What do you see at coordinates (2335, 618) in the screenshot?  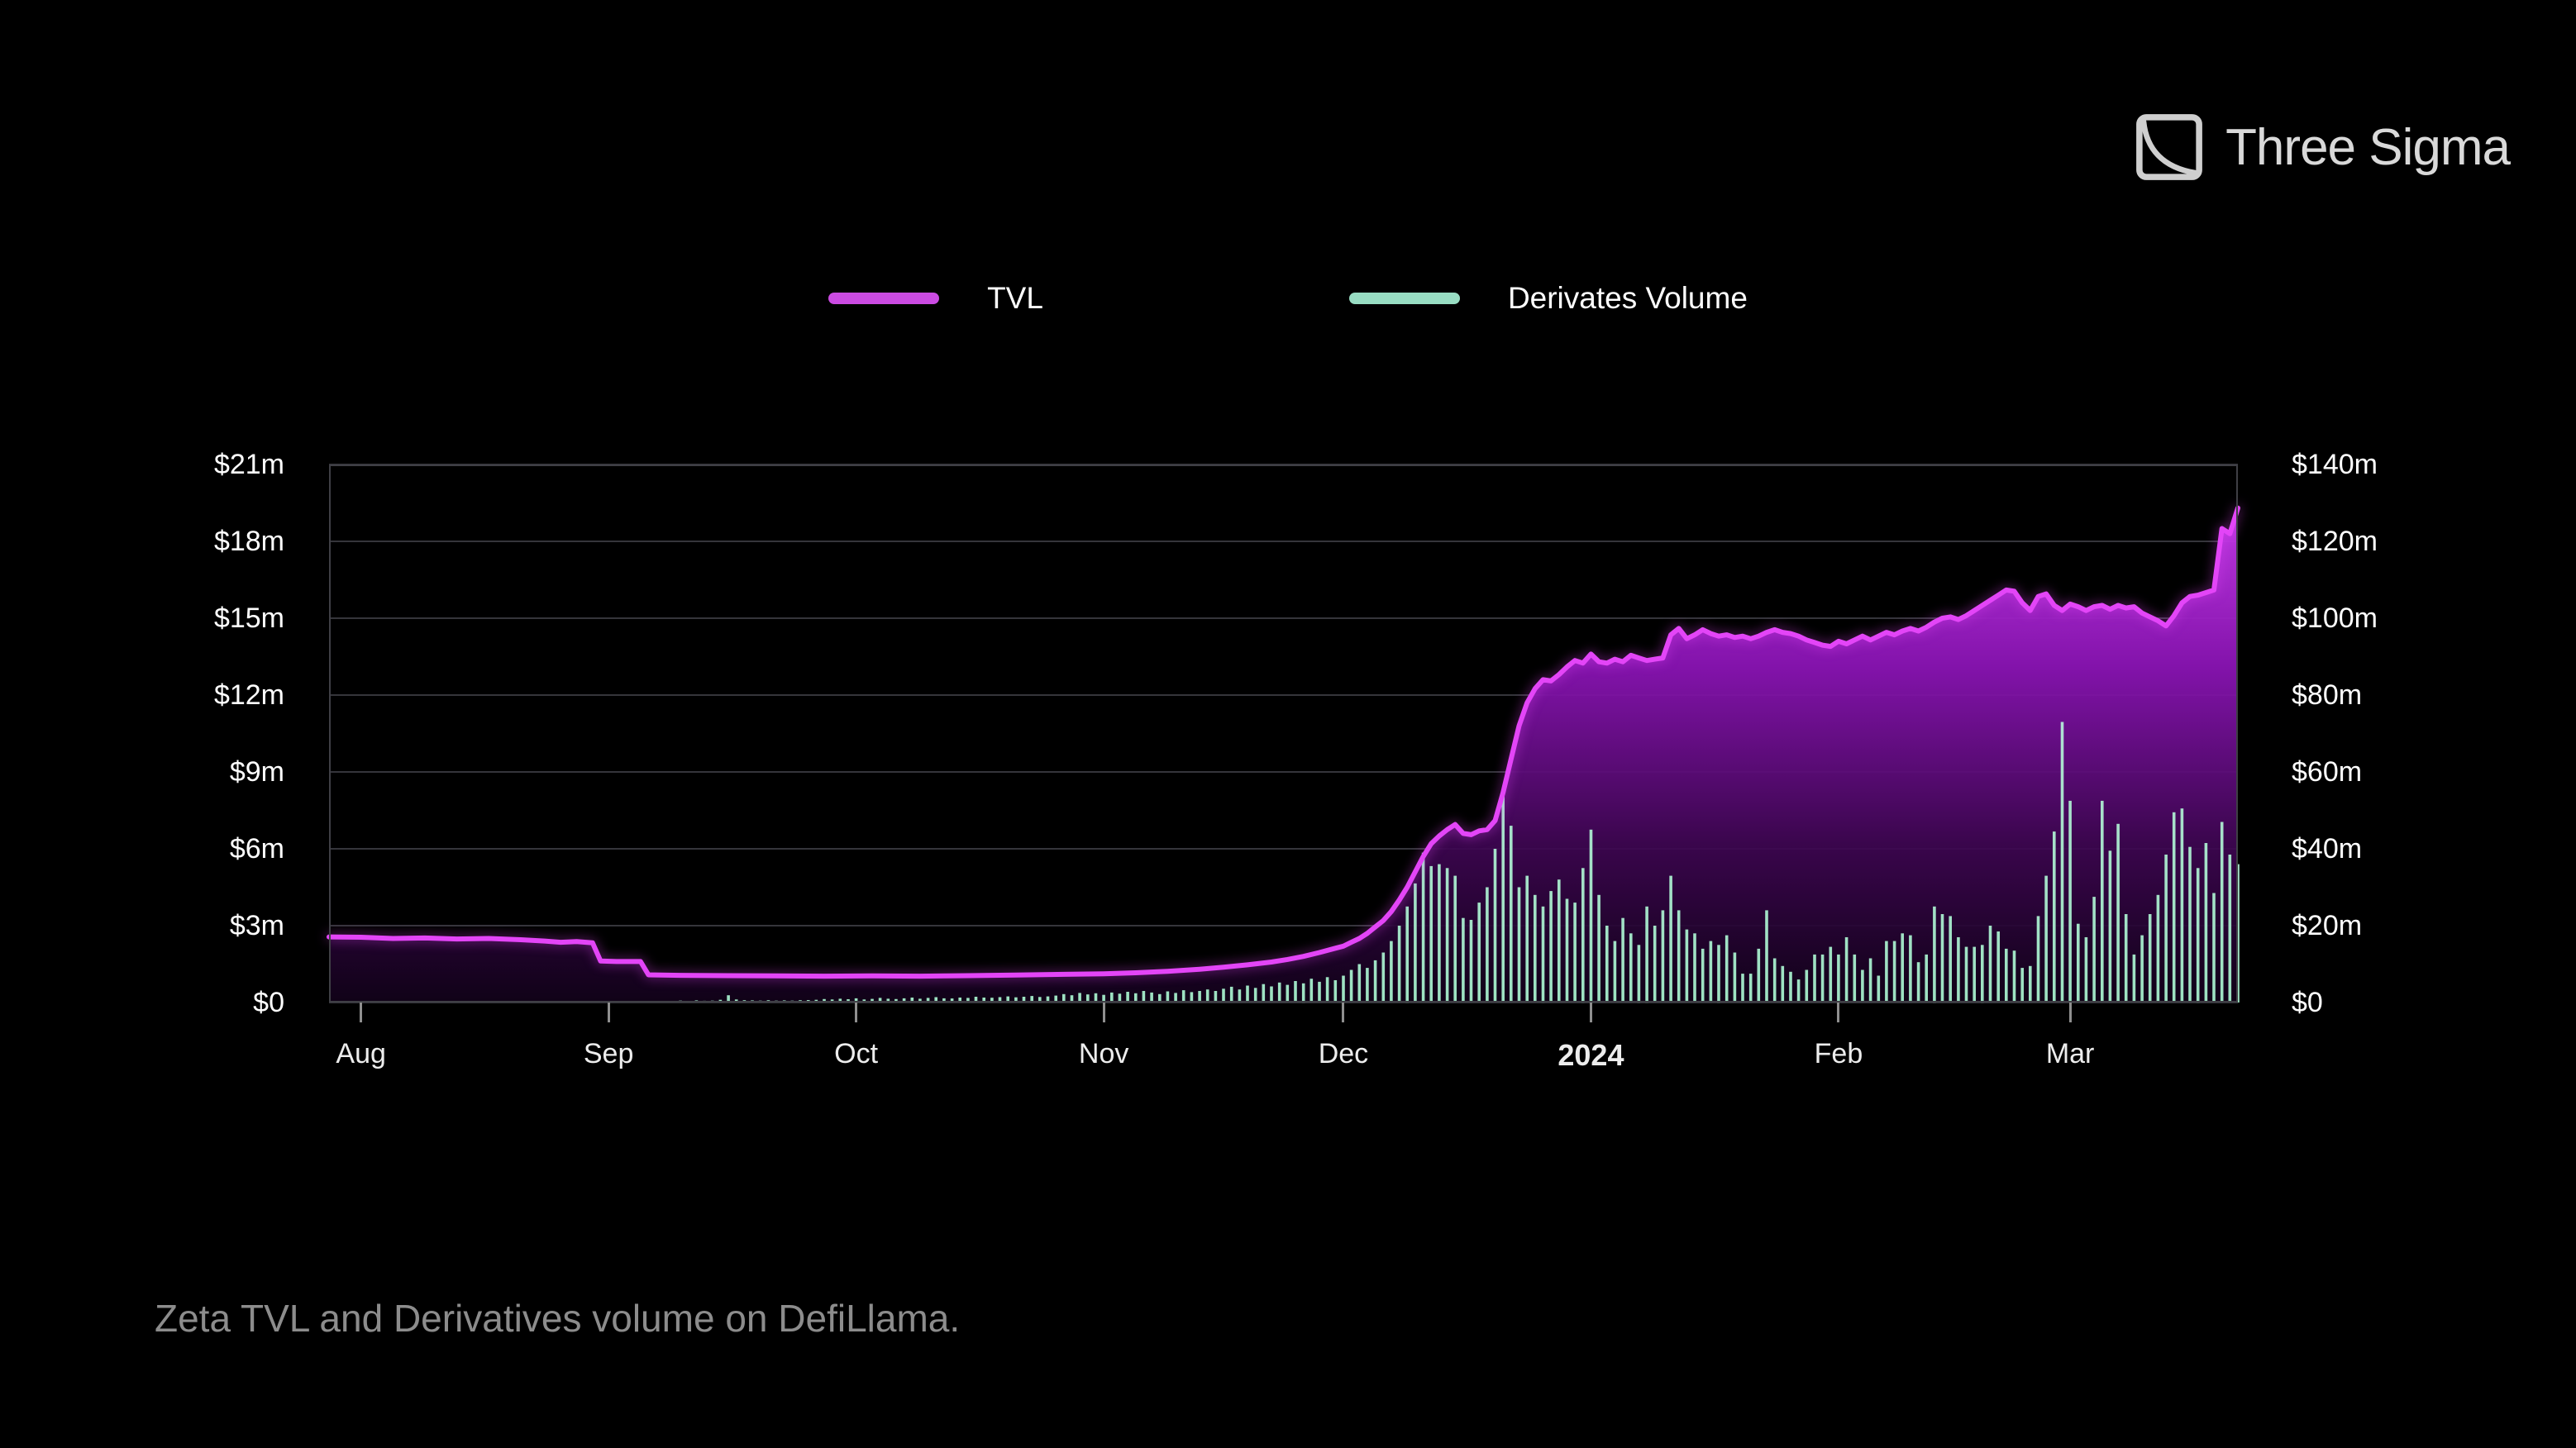 I see `right-axis-tick-label: $100m` at bounding box center [2335, 618].